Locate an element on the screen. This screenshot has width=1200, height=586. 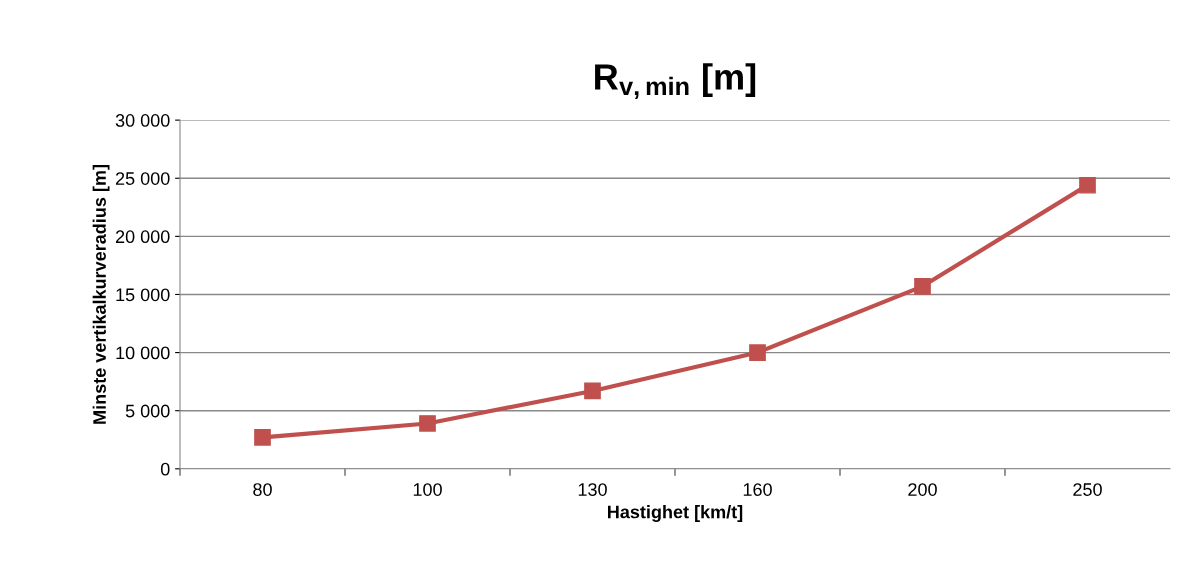
x-tick-label: 80 is located at coordinates (262, 489).